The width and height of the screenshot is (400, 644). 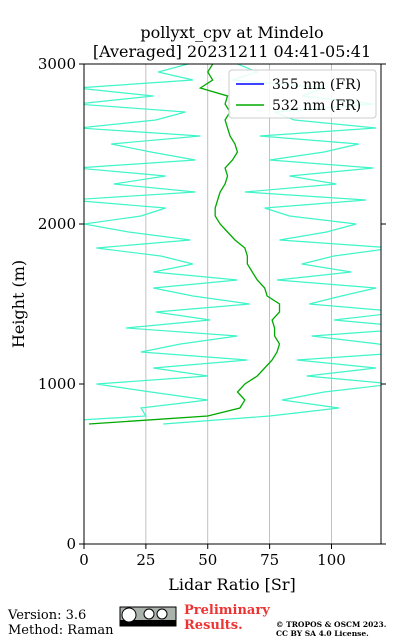 I want to click on version: Version: 3.6, so click(x=46, y=615).